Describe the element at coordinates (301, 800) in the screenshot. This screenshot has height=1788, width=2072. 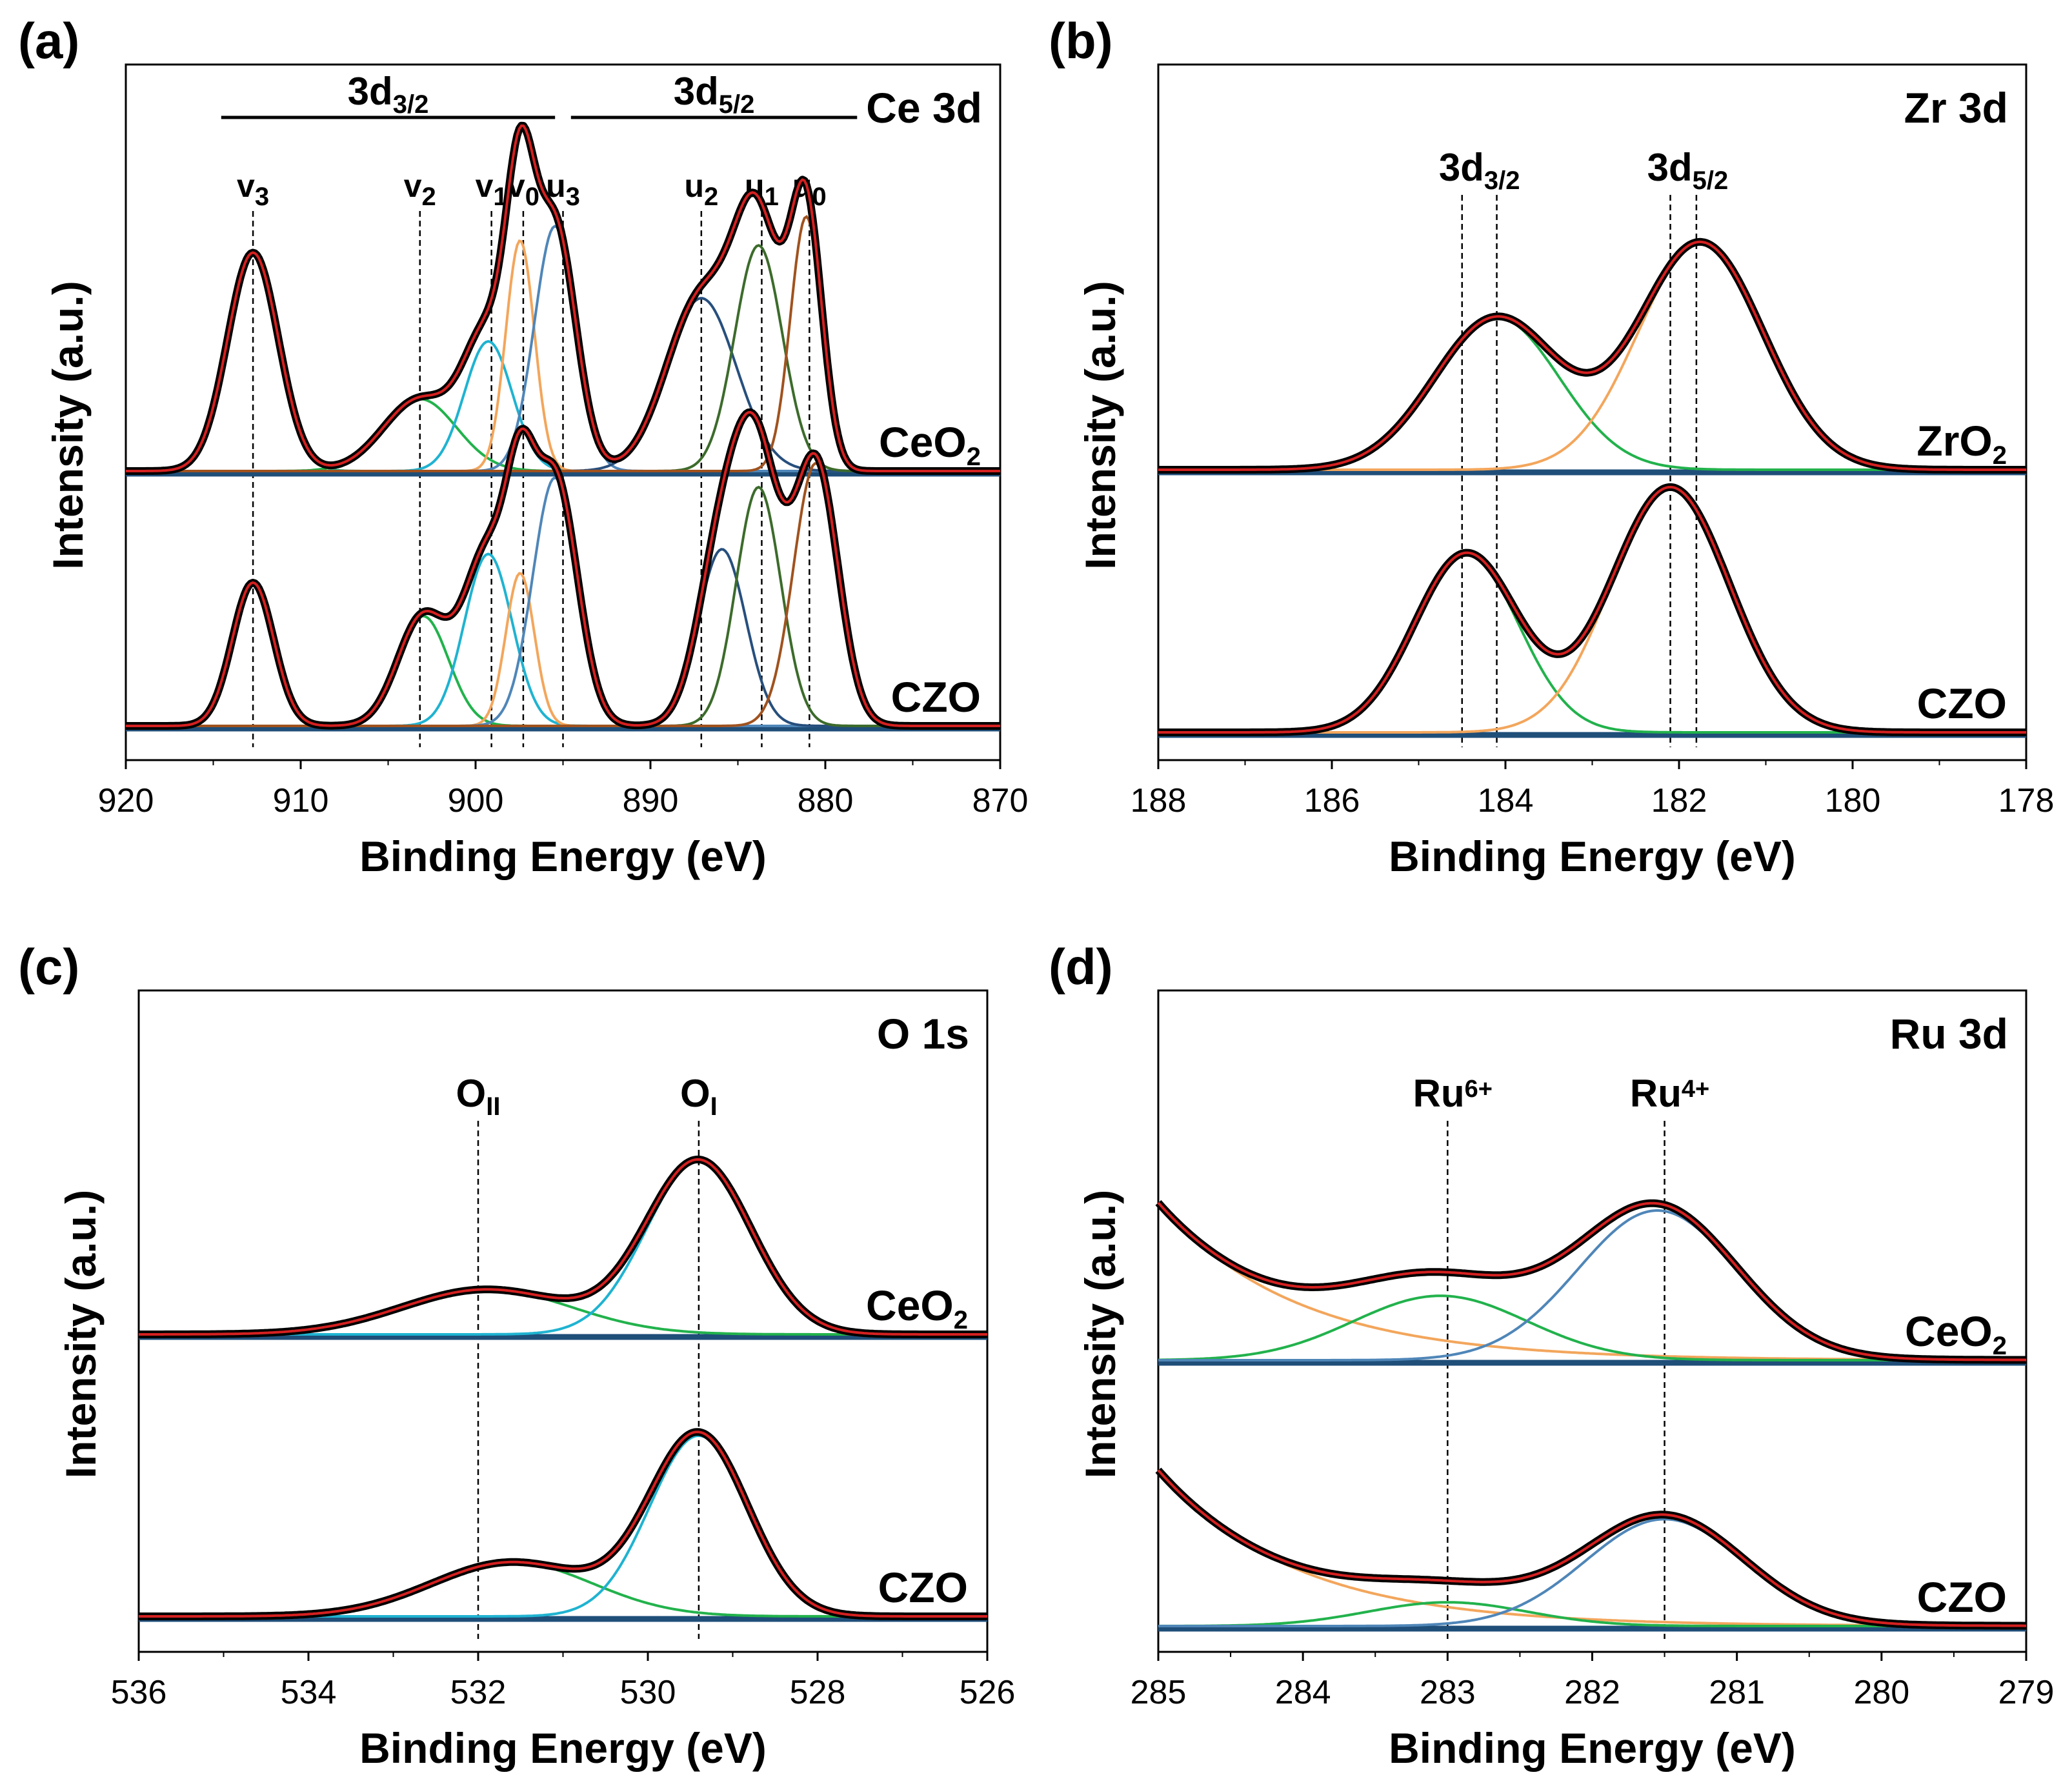
I see `x-tick-label-main: 910` at that location.